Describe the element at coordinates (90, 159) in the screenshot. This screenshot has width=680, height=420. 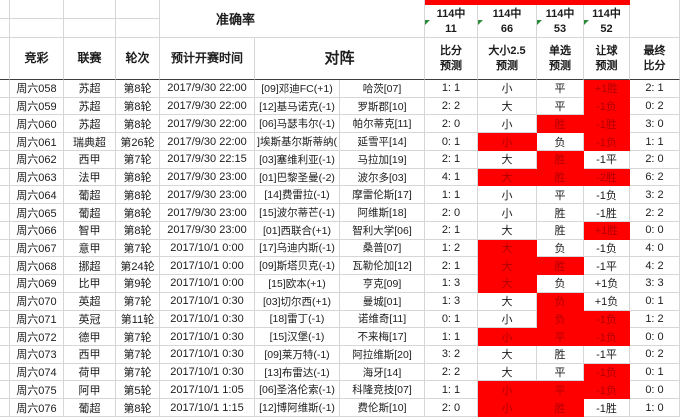
I see `cell-league: 西甲` at that location.